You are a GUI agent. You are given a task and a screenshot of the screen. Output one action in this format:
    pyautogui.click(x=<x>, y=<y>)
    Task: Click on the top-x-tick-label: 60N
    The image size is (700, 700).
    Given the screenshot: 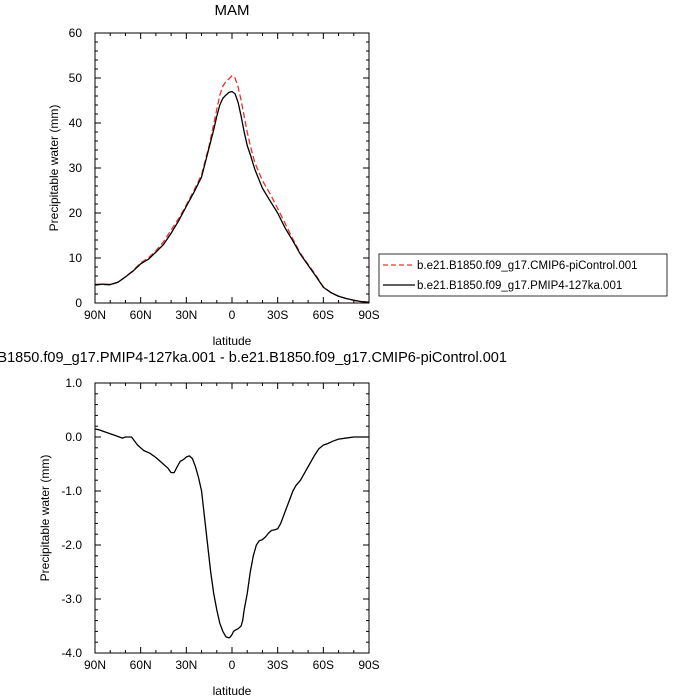 What is the action you would take?
    pyautogui.click(x=141, y=315)
    